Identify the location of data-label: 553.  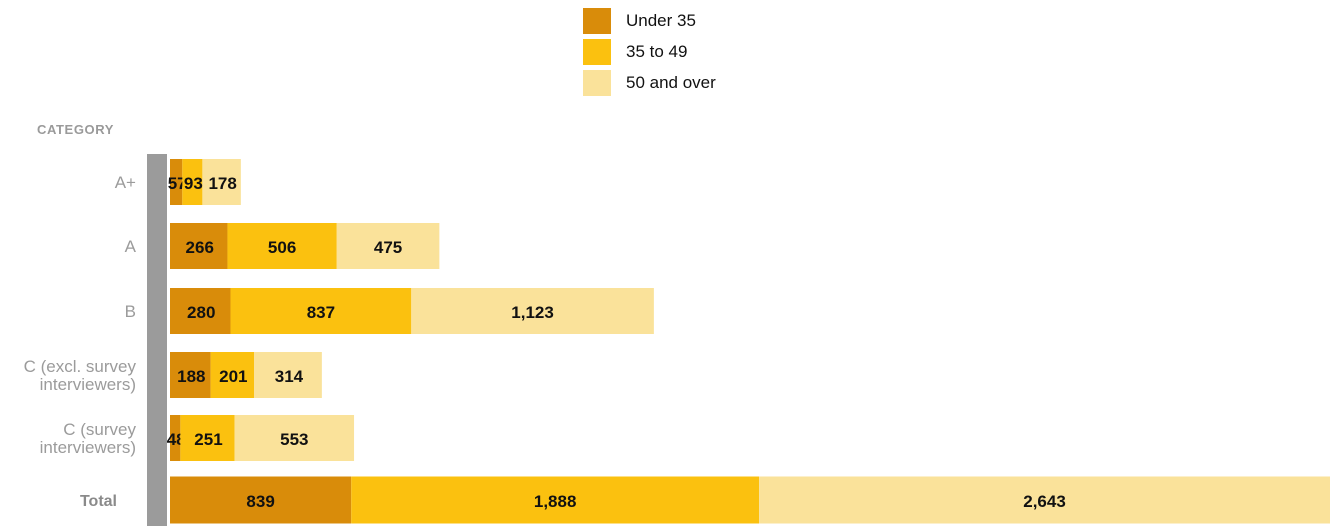
(294, 439).